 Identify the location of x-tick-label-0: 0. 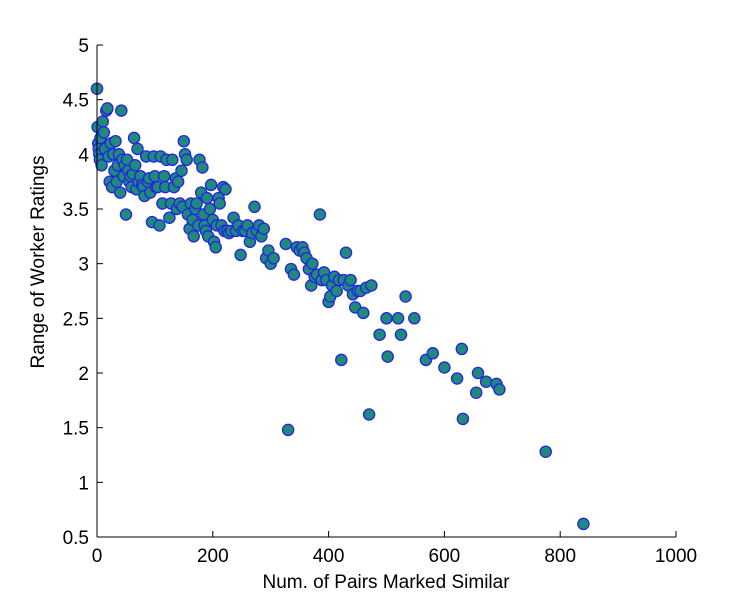
(97, 556).